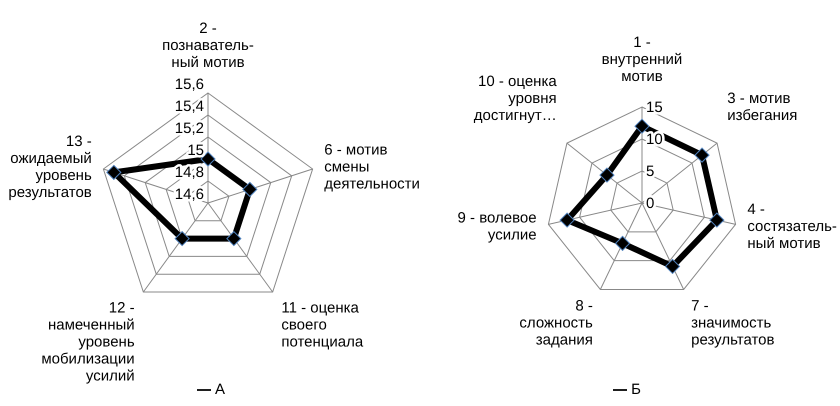 The height and width of the screenshot is (406, 840). What do you see at coordinates (642, 59) in the screenshot?
I see `spoke-label: 1 - внутренний мотив` at bounding box center [642, 59].